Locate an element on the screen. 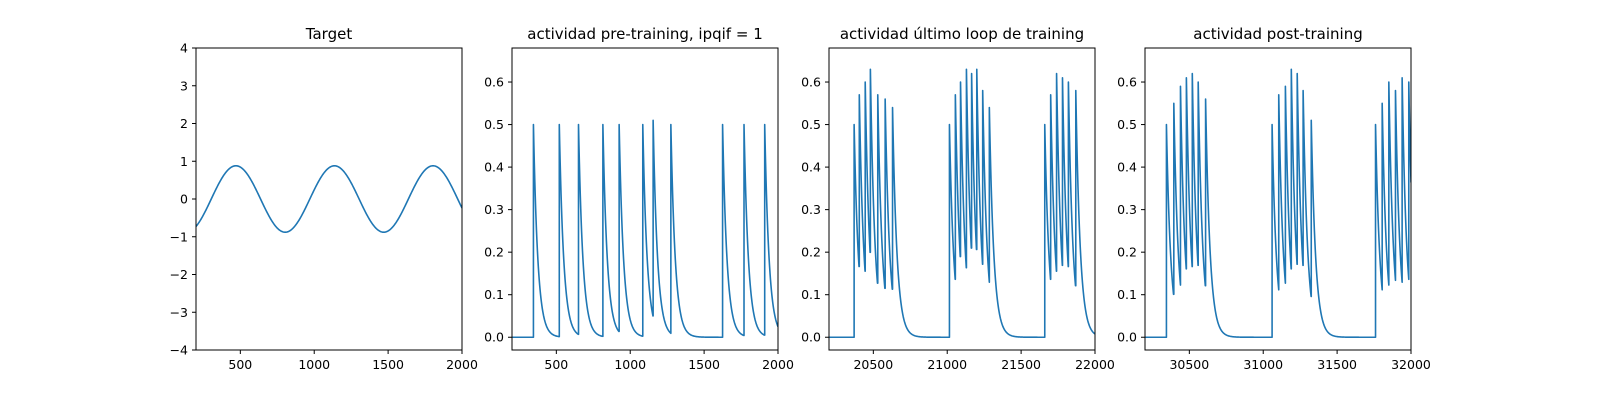 This screenshot has width=1600, height=400. chart-title: actividad post-training is located at coordinates (1277, 34).